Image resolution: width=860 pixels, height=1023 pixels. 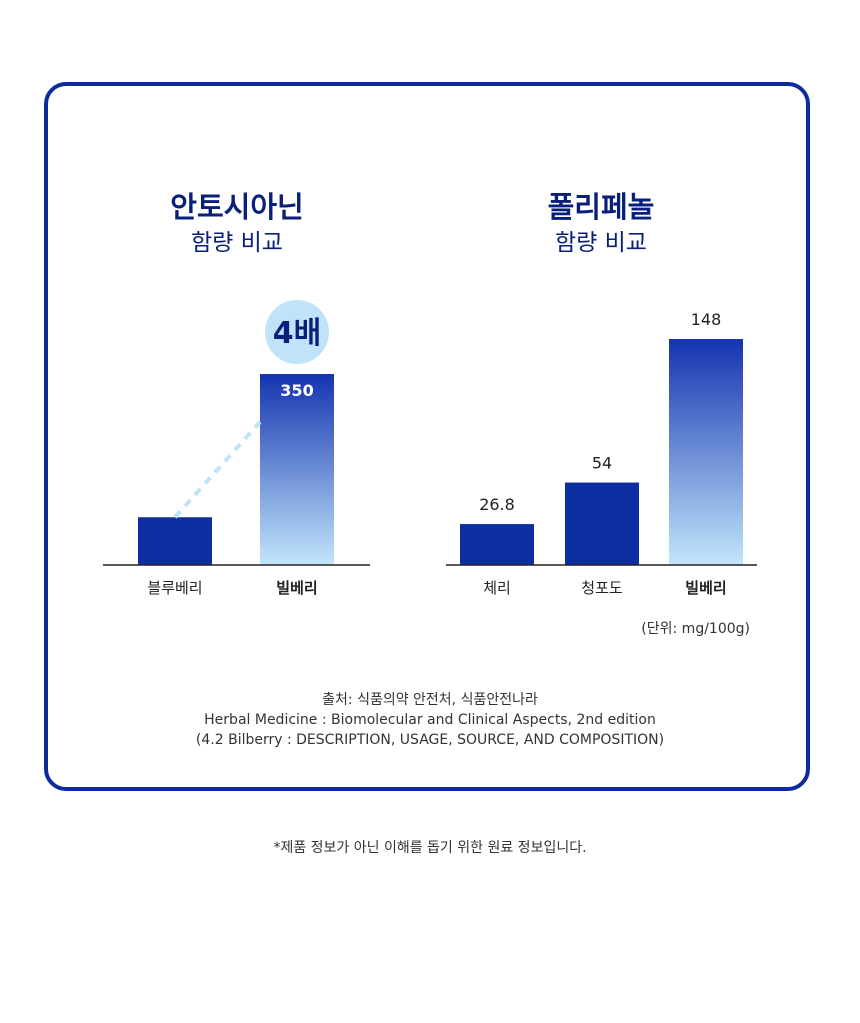 I want to click on source-line: 출처: 식품의약 안전처, 식품안전나라, so click(x=430, y=700).